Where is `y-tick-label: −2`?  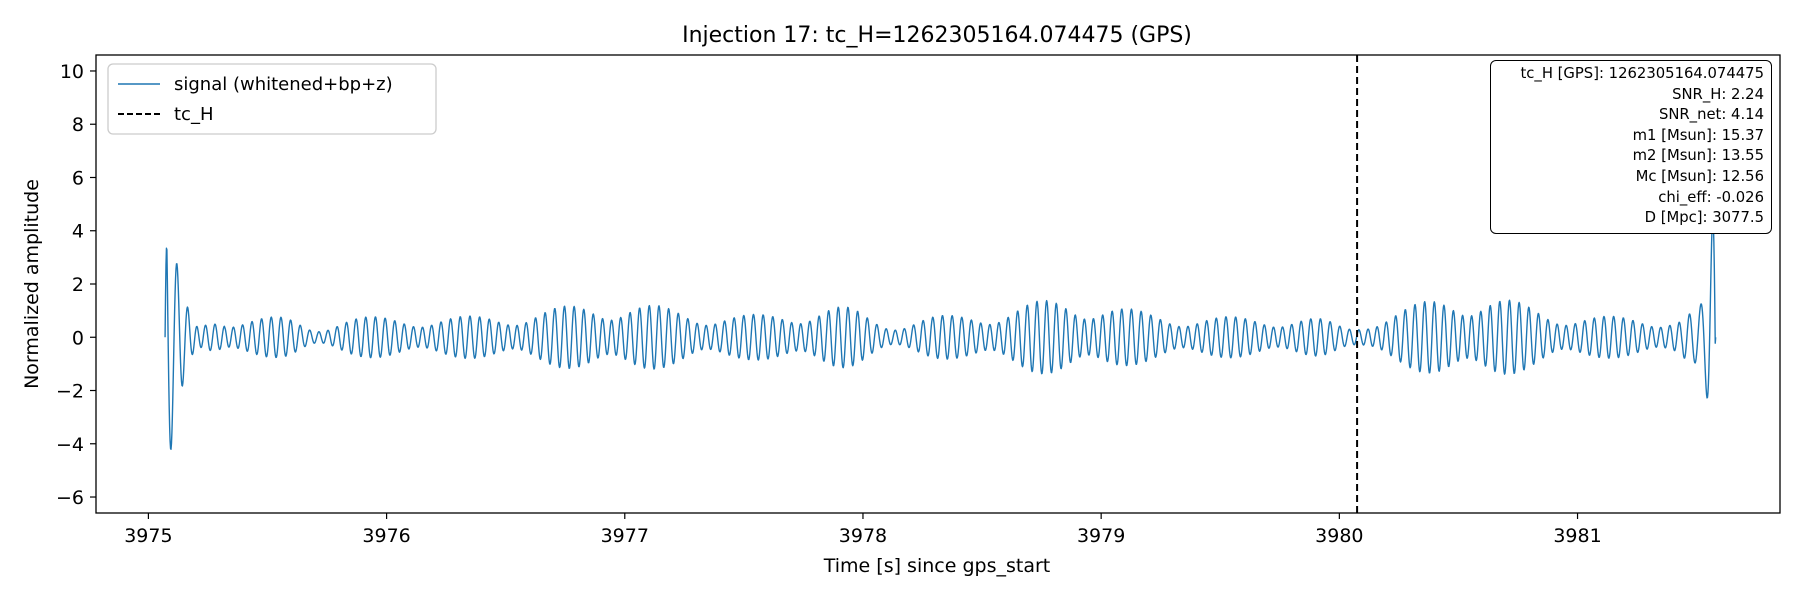
y-tick-label: −2 is located at coordinates (70, 392).